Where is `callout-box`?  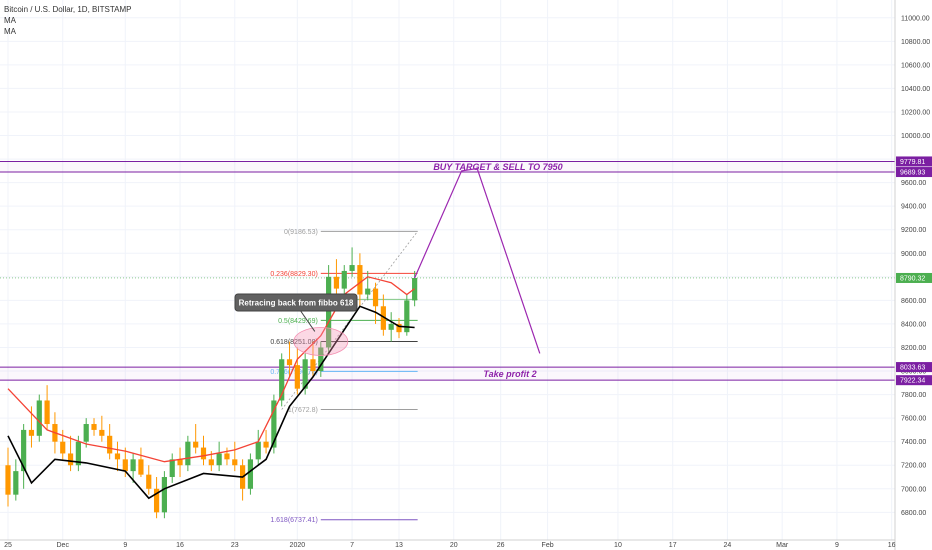 callout-box is located at coordinates (296, 302).